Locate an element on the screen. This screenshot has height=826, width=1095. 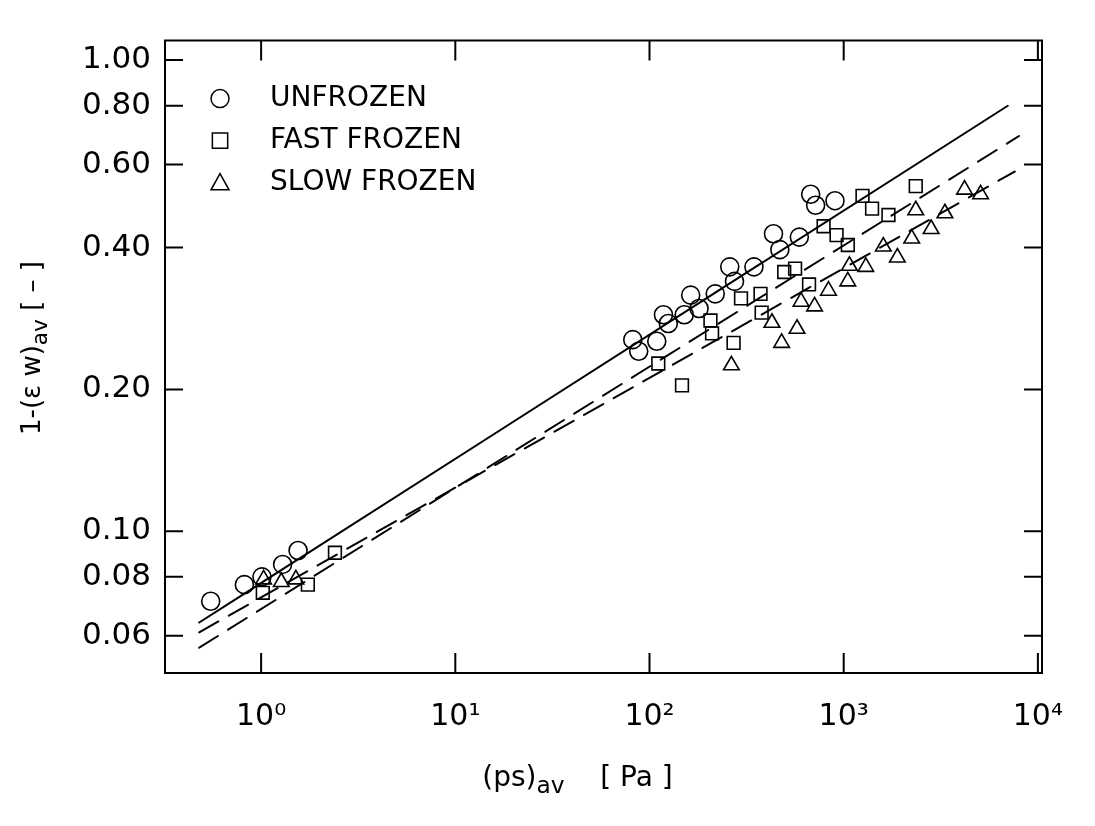
y-tick-label: 0.40 is located at coordinates (116, 244).